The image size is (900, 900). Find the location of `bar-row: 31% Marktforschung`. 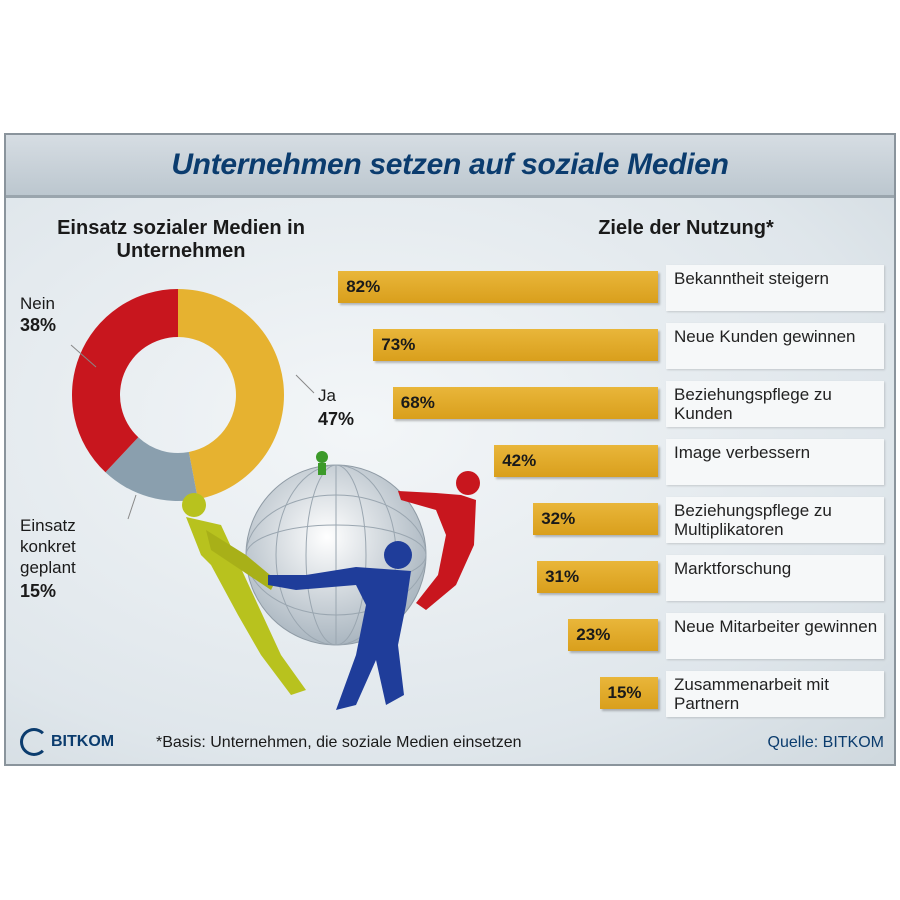

bar-row: 31% Marktforschung is located at coordinates (450, 579).